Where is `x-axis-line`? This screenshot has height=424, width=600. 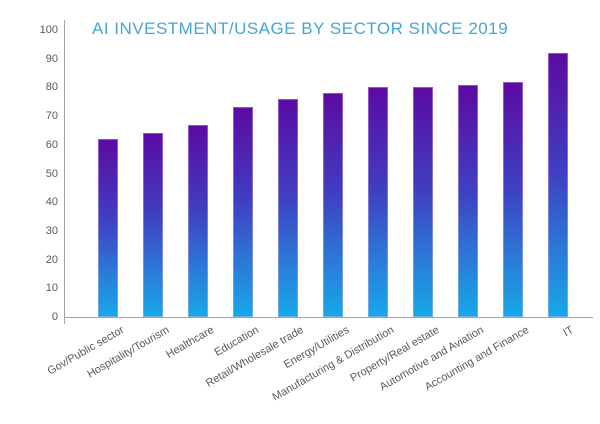 x-axis-line is located at coordinates (328, 317).